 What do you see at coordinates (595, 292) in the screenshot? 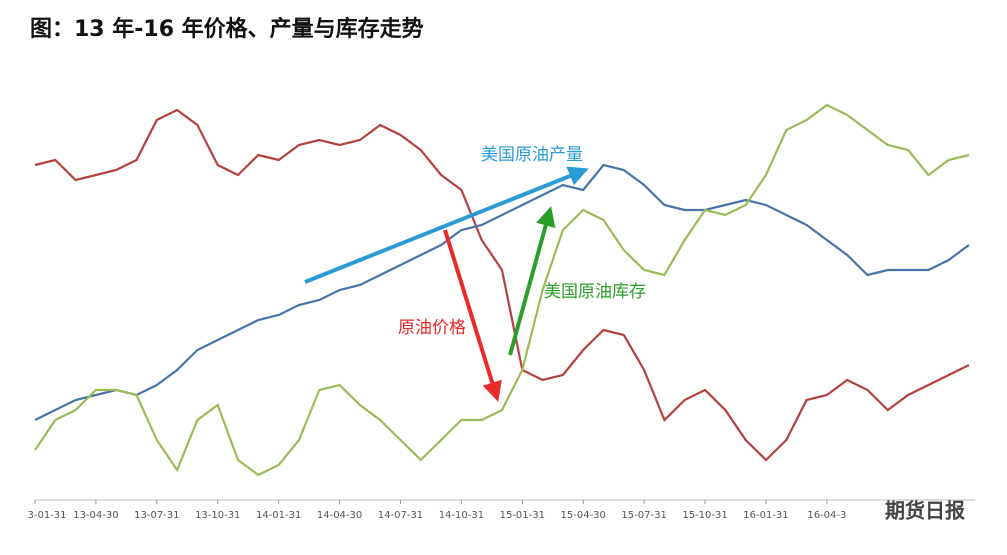
I see `series-label: 美国原油库存` at bounding box center [595, 292].